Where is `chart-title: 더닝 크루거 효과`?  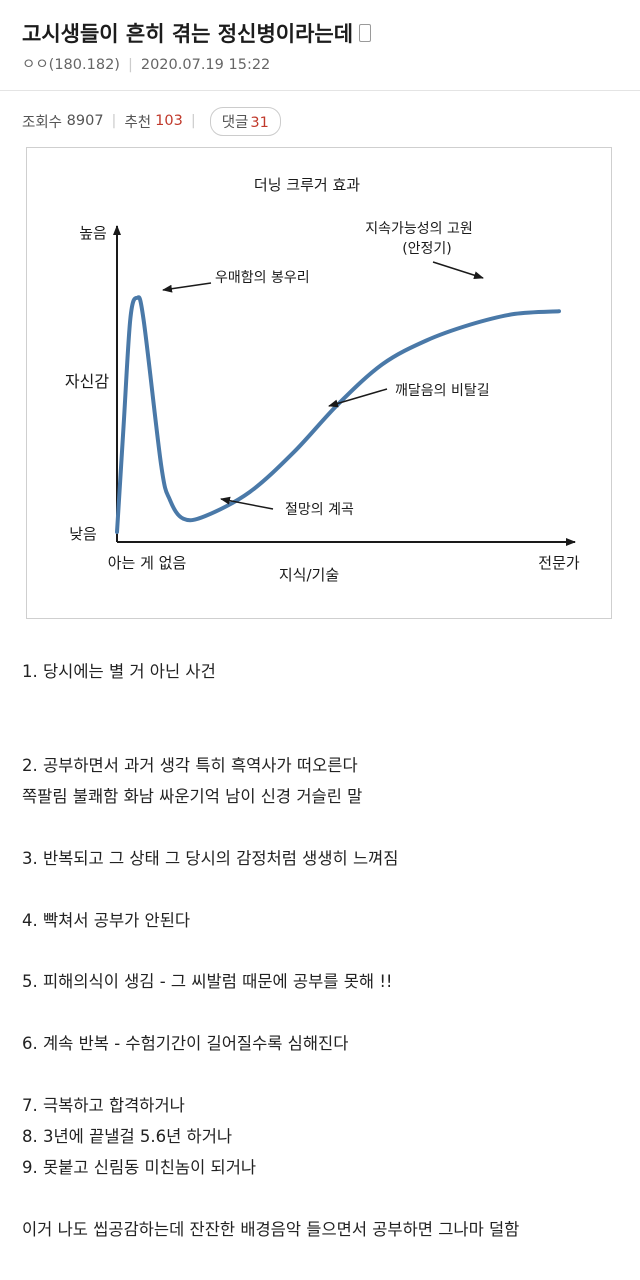 chart-title: 더닝 크루거 효과 is located at coordinates (307, 185).